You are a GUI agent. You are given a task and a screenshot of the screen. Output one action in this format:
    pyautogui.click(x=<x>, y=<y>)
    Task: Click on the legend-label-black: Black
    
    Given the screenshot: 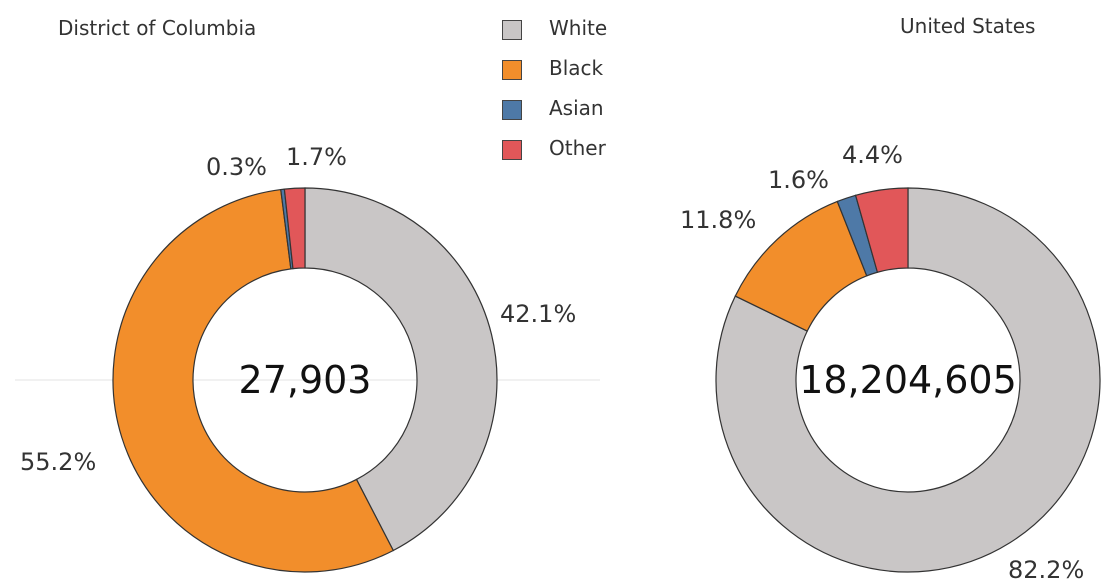 What is the action you would take?
    pyautogui.click(x=576, y=68)
    